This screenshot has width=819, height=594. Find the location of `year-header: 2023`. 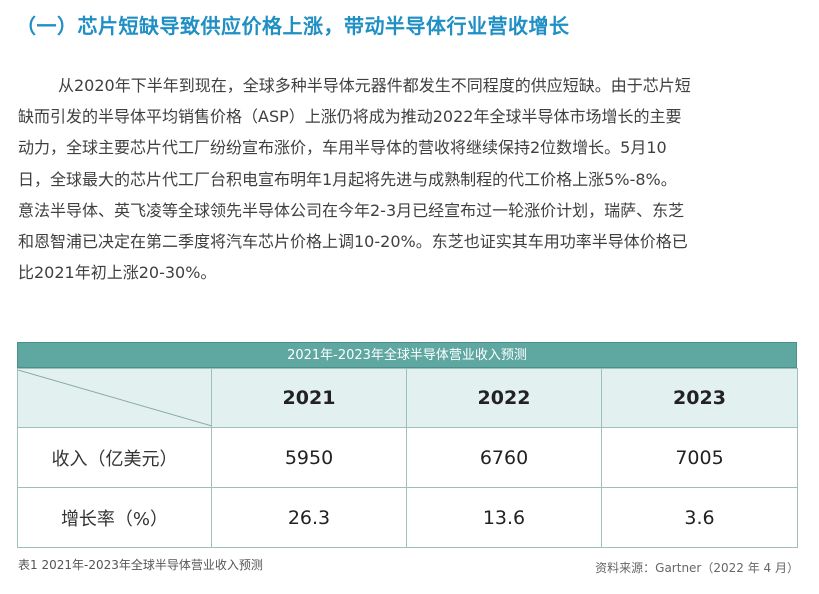

year-header: 2023 is located at coordinates (699, 398).